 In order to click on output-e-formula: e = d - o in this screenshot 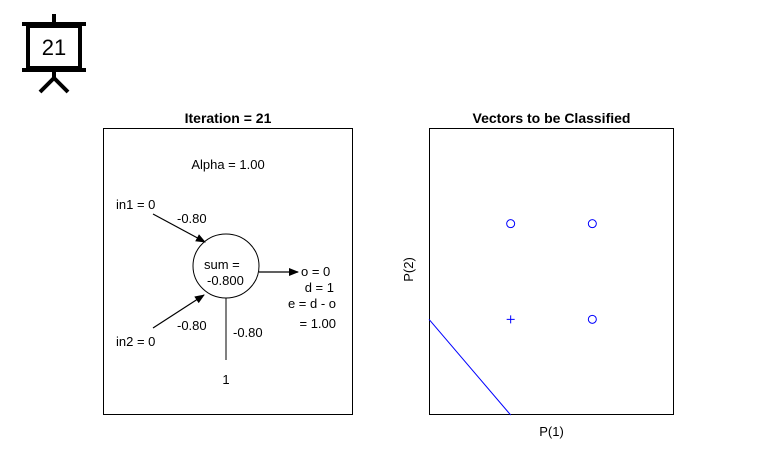, I will do `click(311, 303)`.